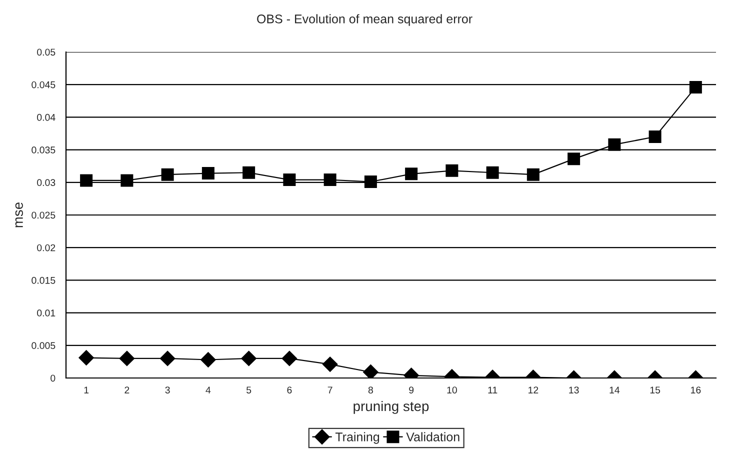 The width and height of the screenshot is (729, 457). I want to click on y-axis-title: mse, so click(19, 215).